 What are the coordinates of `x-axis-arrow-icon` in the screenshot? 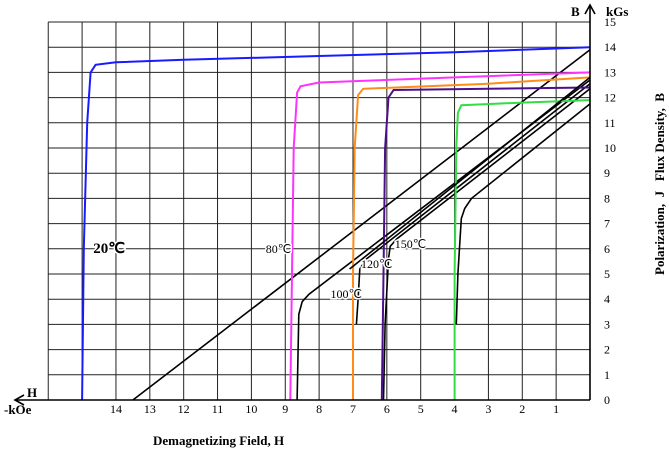 It's located at (19, 400).